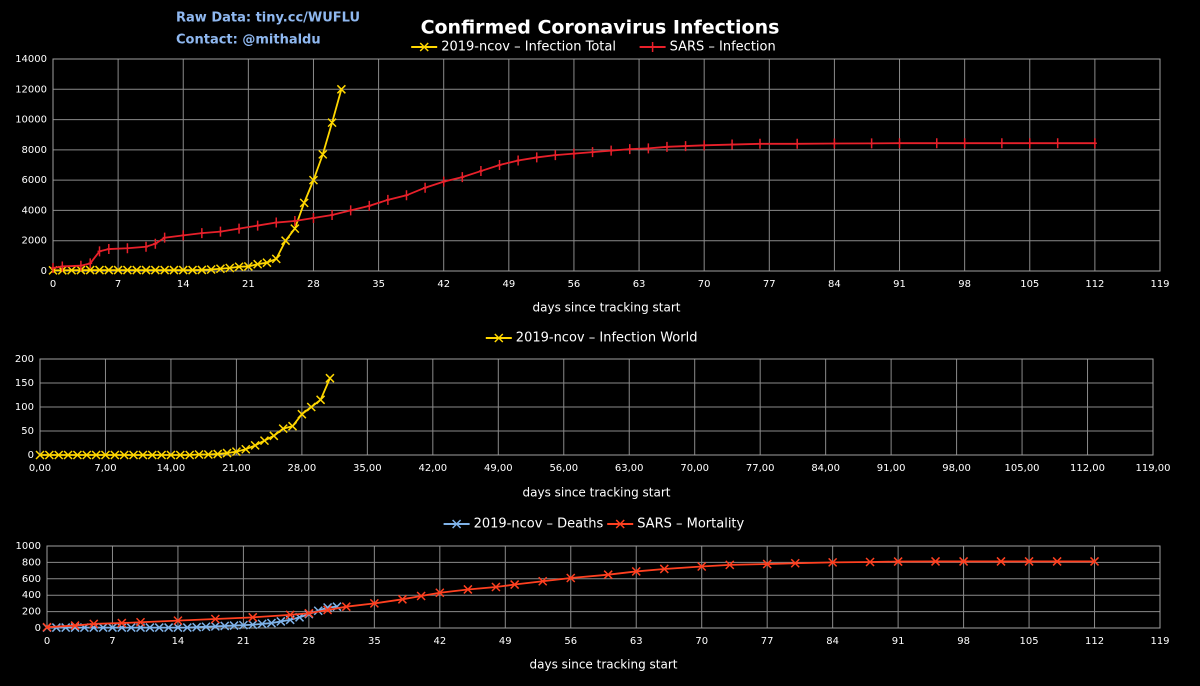  What do you see at coordinates (899, 284) in the screenshot?
I see `x-tick-label: 91` at bounding box center [899, 284].